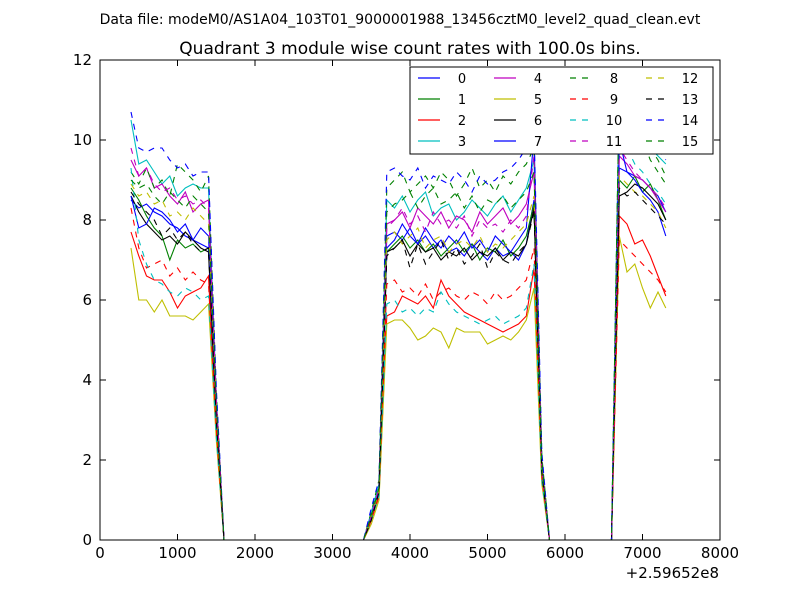 The width and height of the screenshot is (800, 600). Describe the element at coordinates (462, 79) in the screenshot. I see `legend-label-0: 0` at that location.